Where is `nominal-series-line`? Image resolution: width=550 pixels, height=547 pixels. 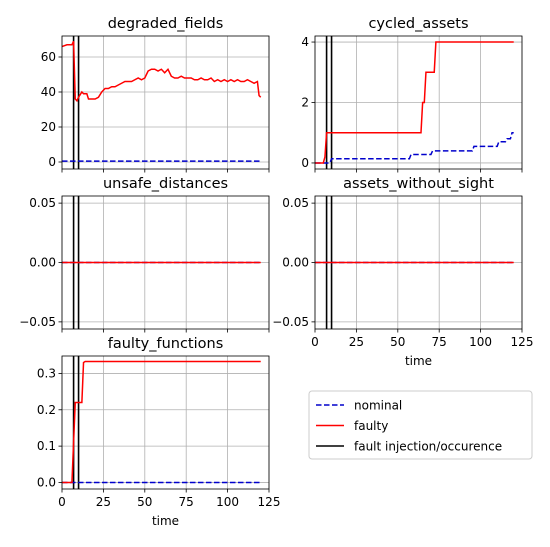
nominal-series-line is located at coordinates (414, 147).